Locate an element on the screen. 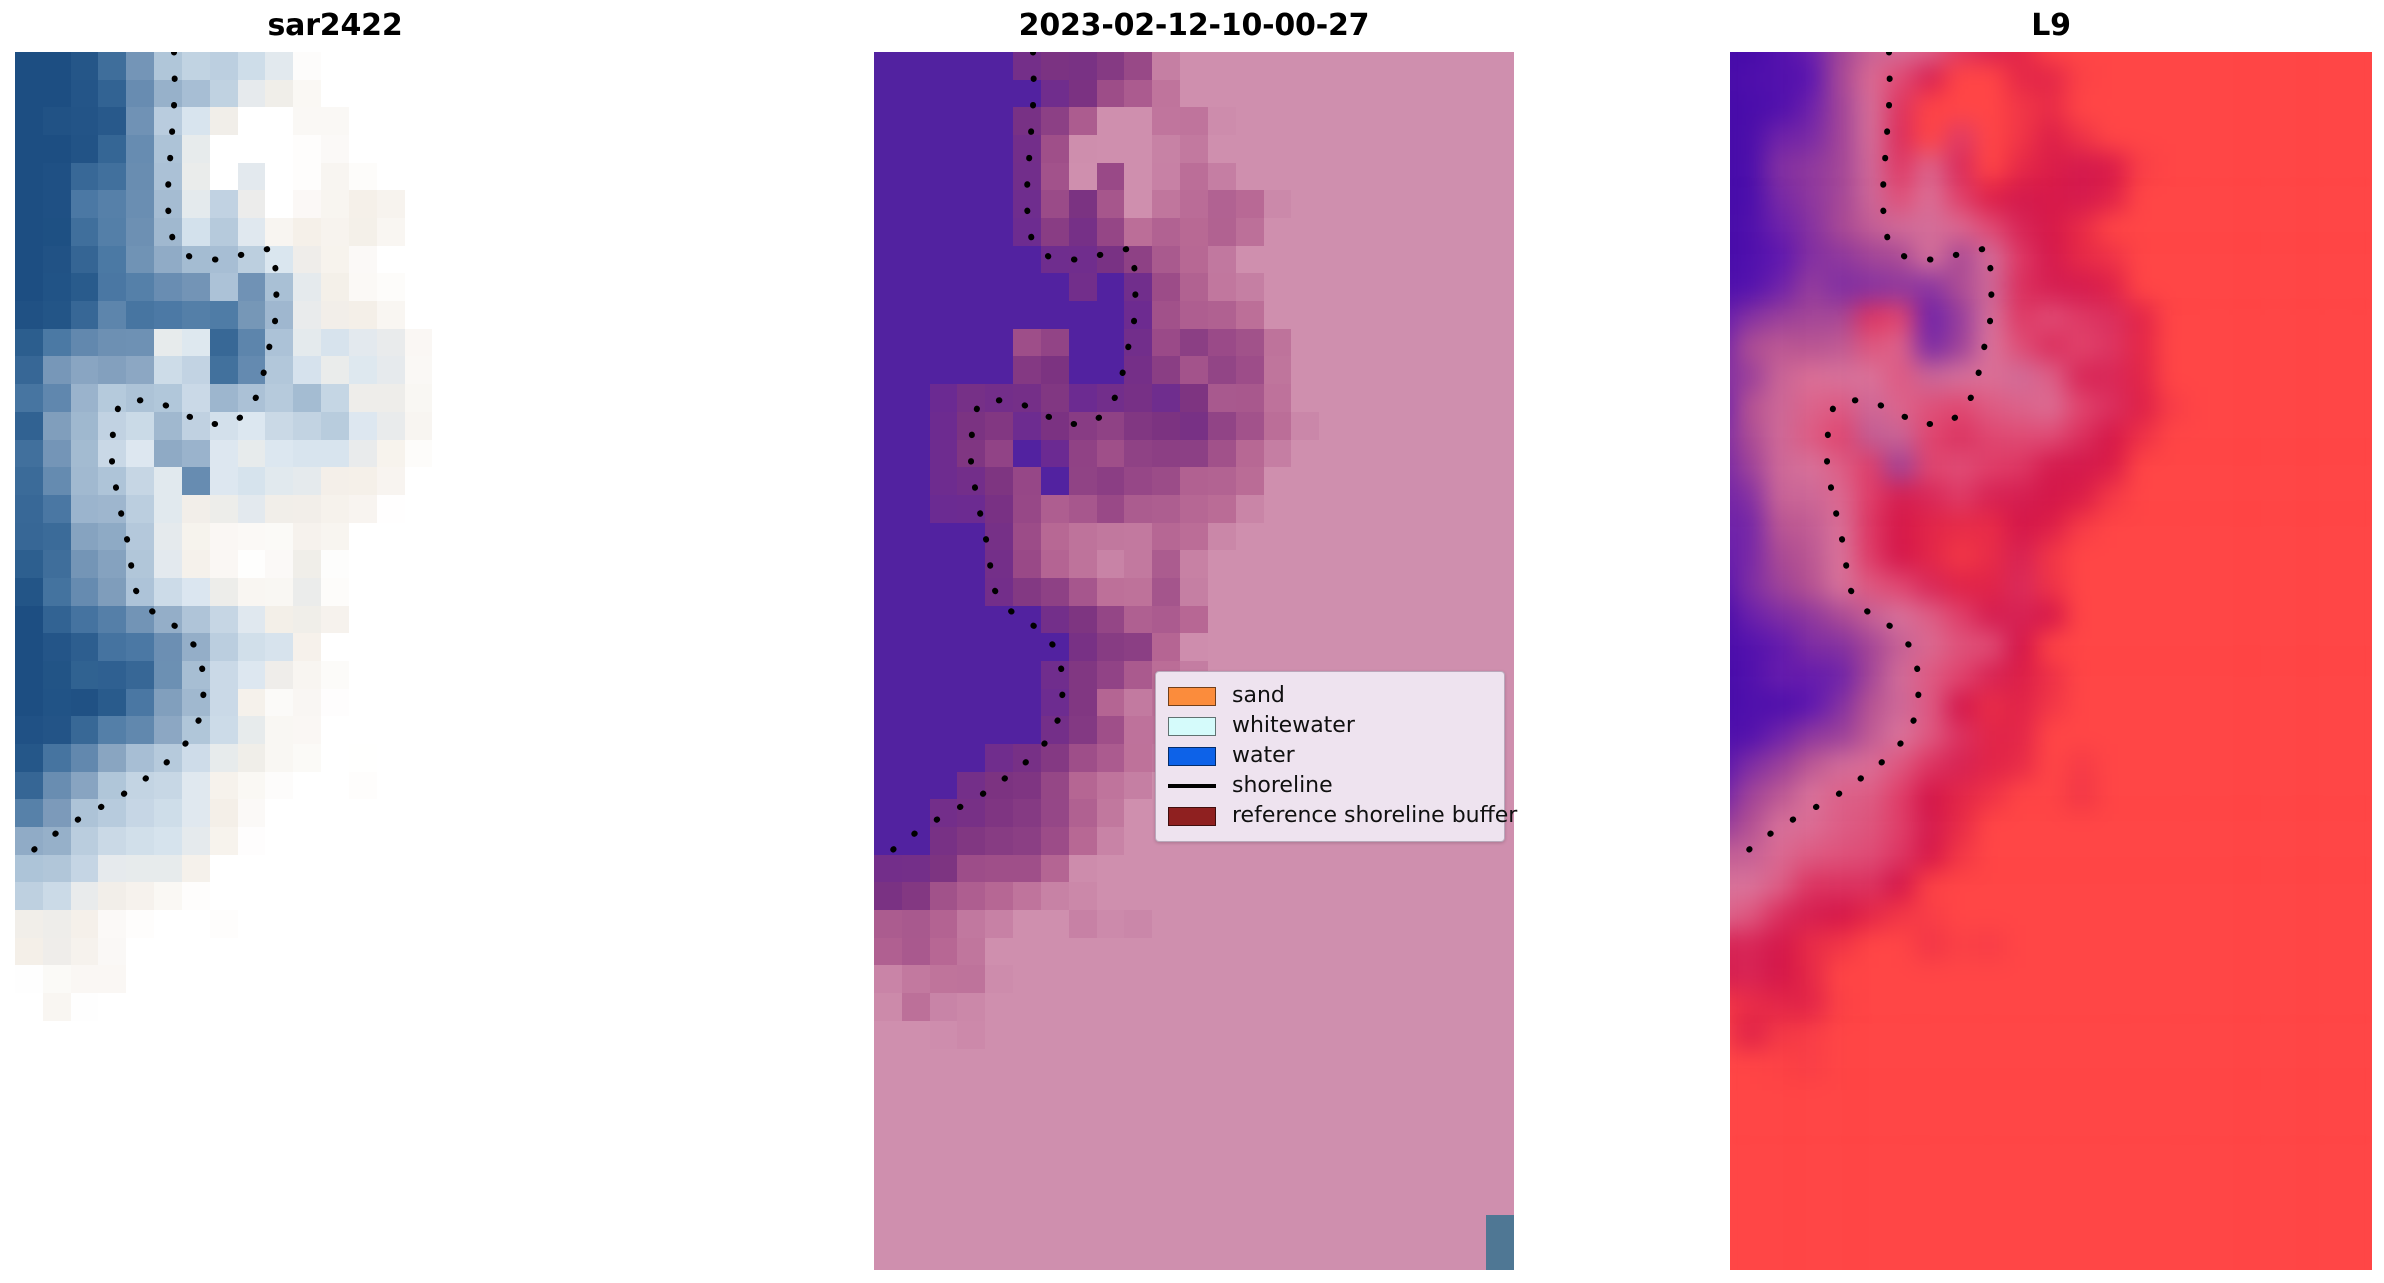 This screenshot has height=1283, width=2384. legend-swatch-shoreline is located at coordinates (1192, 786).